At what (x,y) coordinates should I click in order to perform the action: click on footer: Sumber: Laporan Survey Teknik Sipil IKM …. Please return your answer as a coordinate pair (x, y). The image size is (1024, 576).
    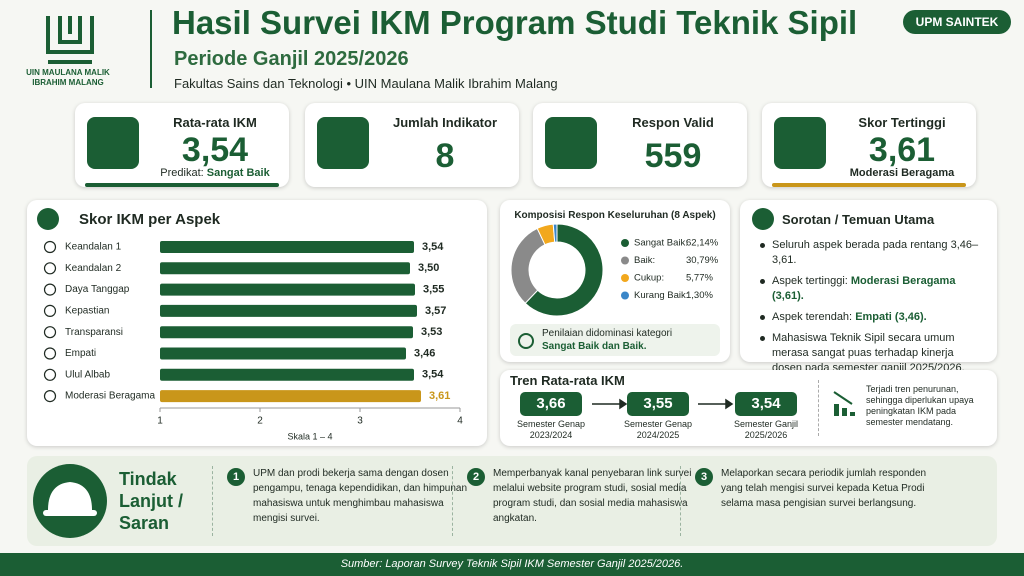
    Looking at the image, I should click on (512, 564).